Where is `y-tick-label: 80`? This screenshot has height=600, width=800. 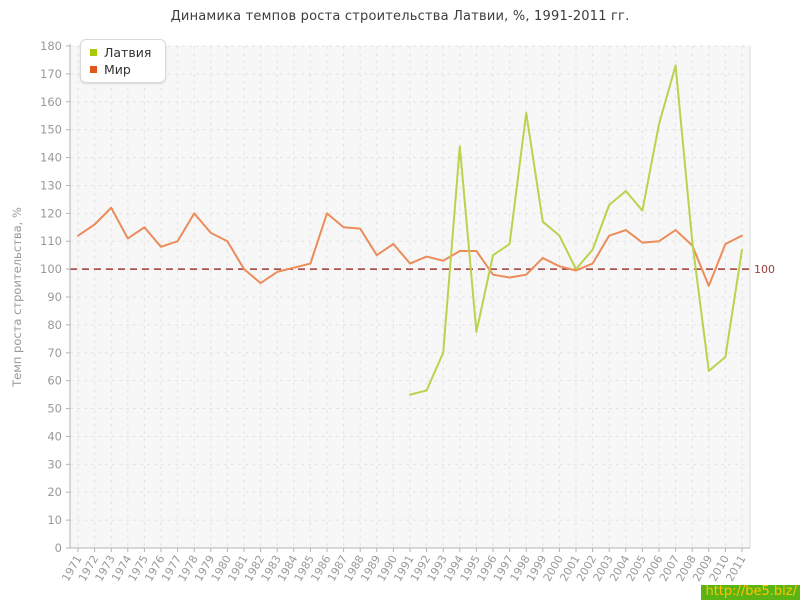 y-tick-label: 80 is located at coordinates (54, 325).